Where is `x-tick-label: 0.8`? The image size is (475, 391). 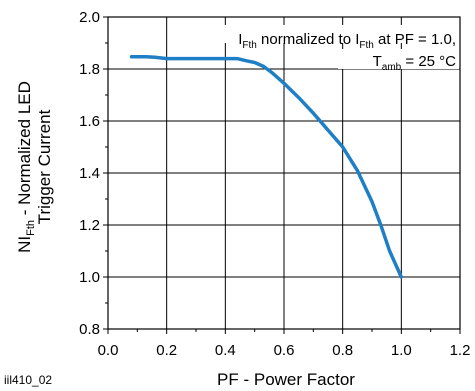 x-tick-label: 0.8 is located at coordinates (342, 350).